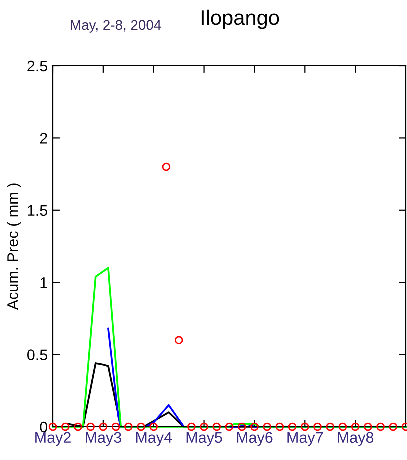 The image size is (407, 460). I want to click on chart-subtitle: May, 2-8, 2004, so click(116, 26).